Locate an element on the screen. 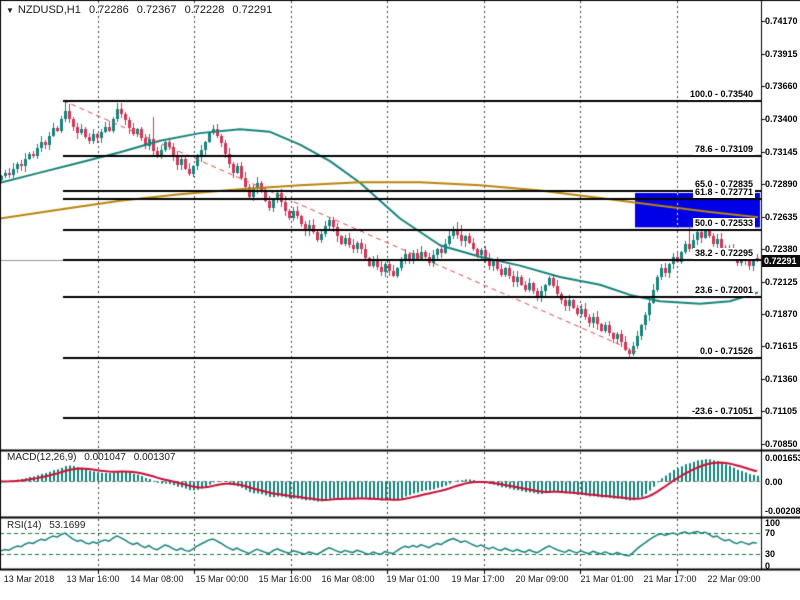 Image resolution: width=800 pixels, height=600 pixels. time-axis-label: 19 Mar 01:00 is located at coordinates (413, 579).